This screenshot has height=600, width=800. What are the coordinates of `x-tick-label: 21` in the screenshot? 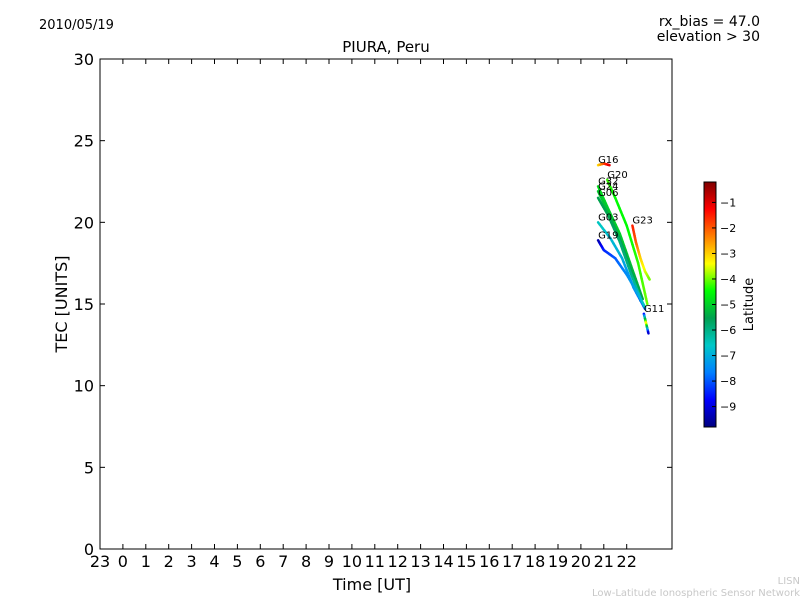 It's located at (604, 561).